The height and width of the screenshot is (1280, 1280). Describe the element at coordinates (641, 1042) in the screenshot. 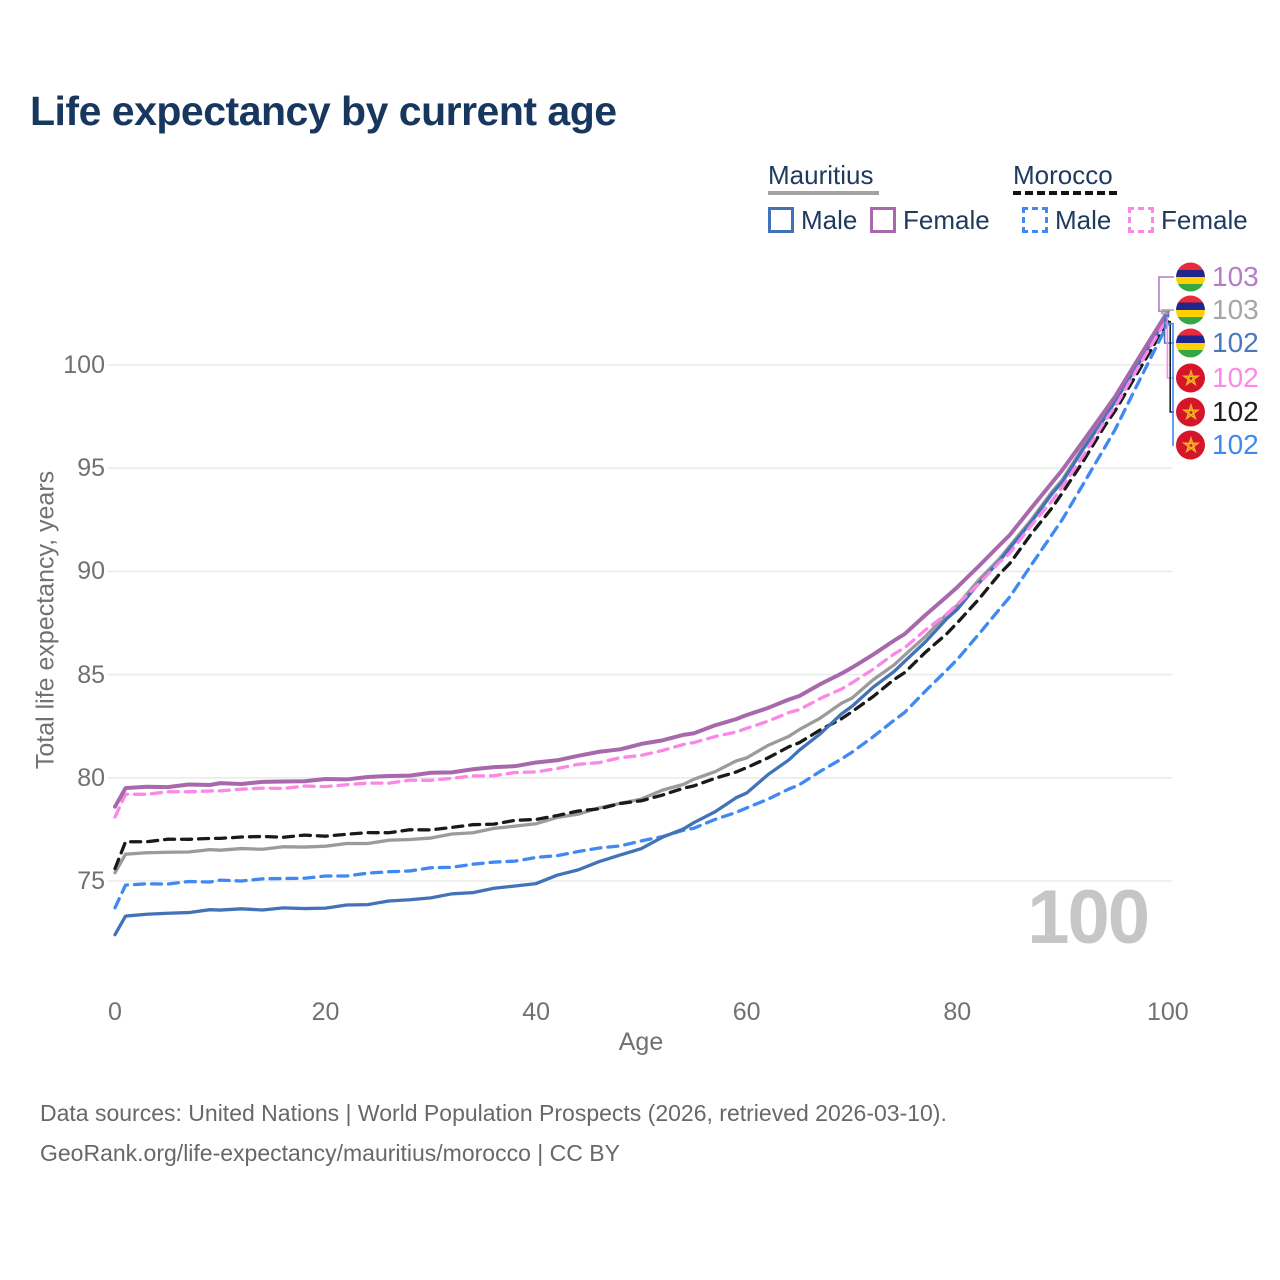

I see `x-axis-title: Age` at that location.